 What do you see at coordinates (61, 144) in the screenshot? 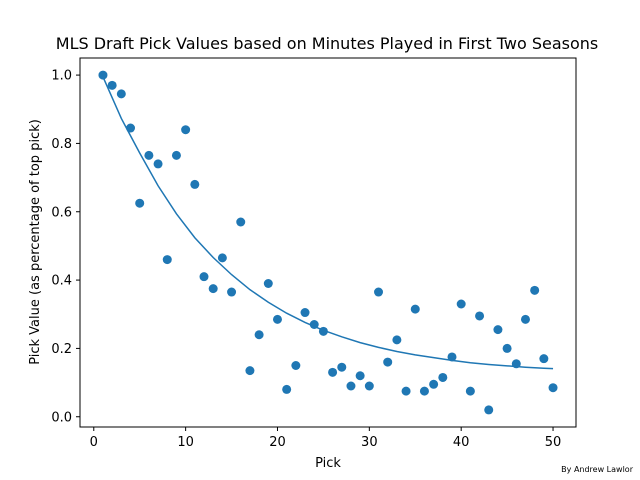
I see `y-tick-label: 0.8` at bounding box center [61, 144].